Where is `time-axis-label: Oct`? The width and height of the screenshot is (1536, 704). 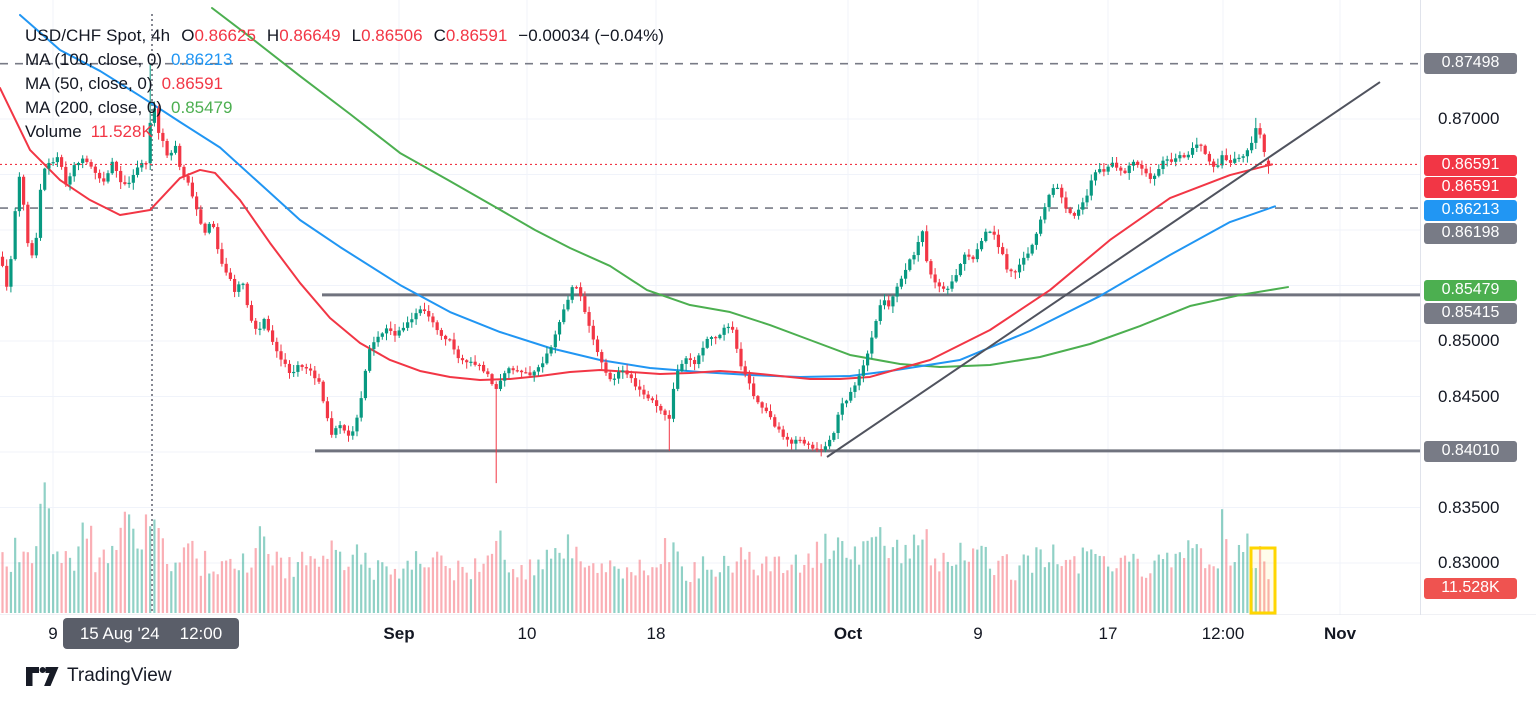
time-axis-label: Oct is located at coordinates (848, 633).